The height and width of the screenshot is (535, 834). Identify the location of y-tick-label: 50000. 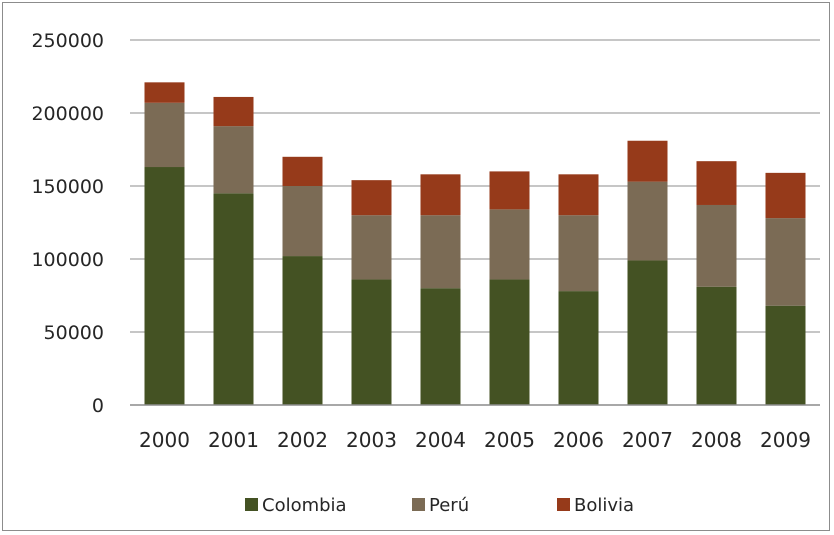
(74, 333).